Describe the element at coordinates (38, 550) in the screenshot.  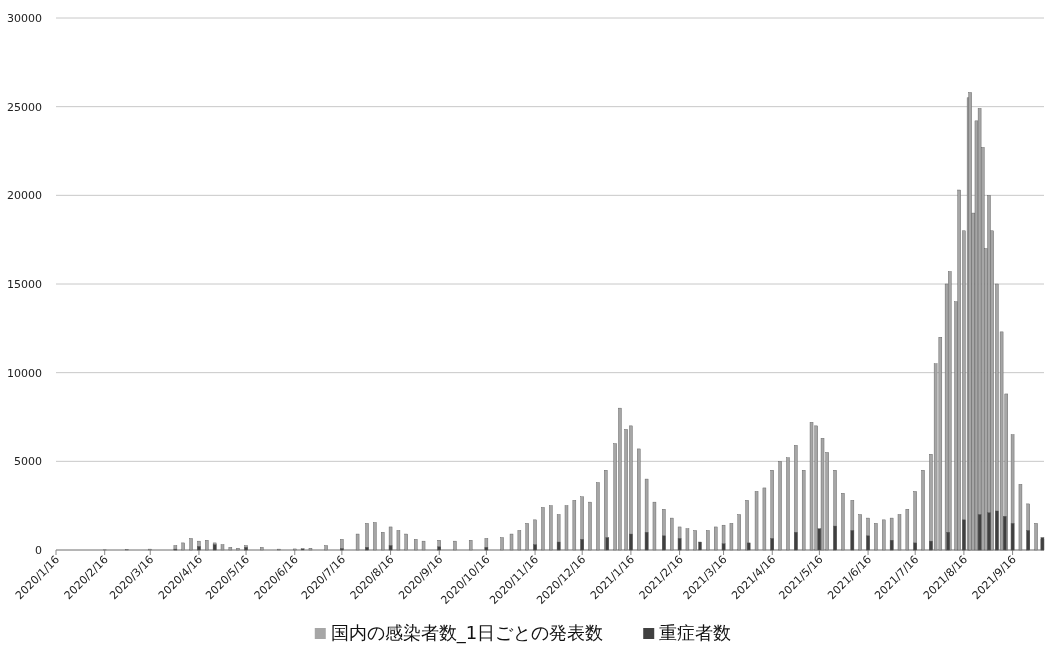
I see `y-tick-label: 0` at that location.